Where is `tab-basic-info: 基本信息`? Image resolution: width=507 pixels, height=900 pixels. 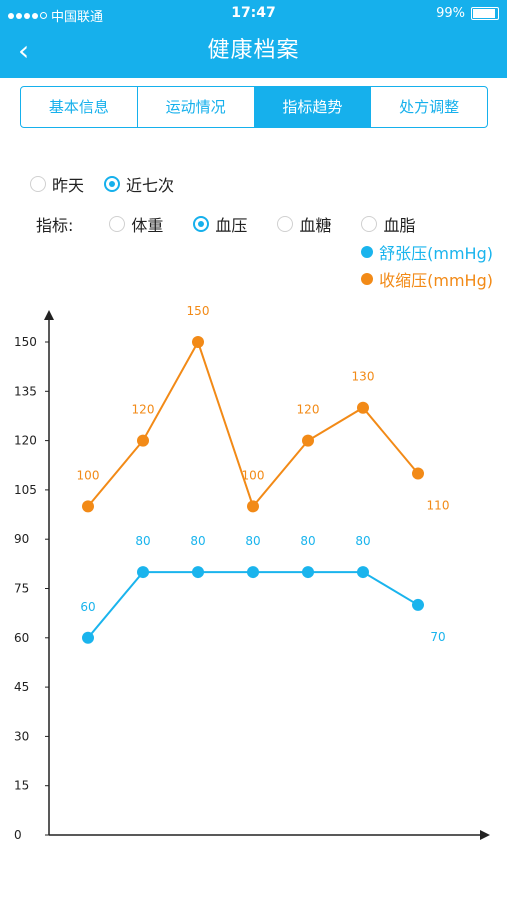 tab-basic-info: 基本信息 is located at coordinates (79, 107).